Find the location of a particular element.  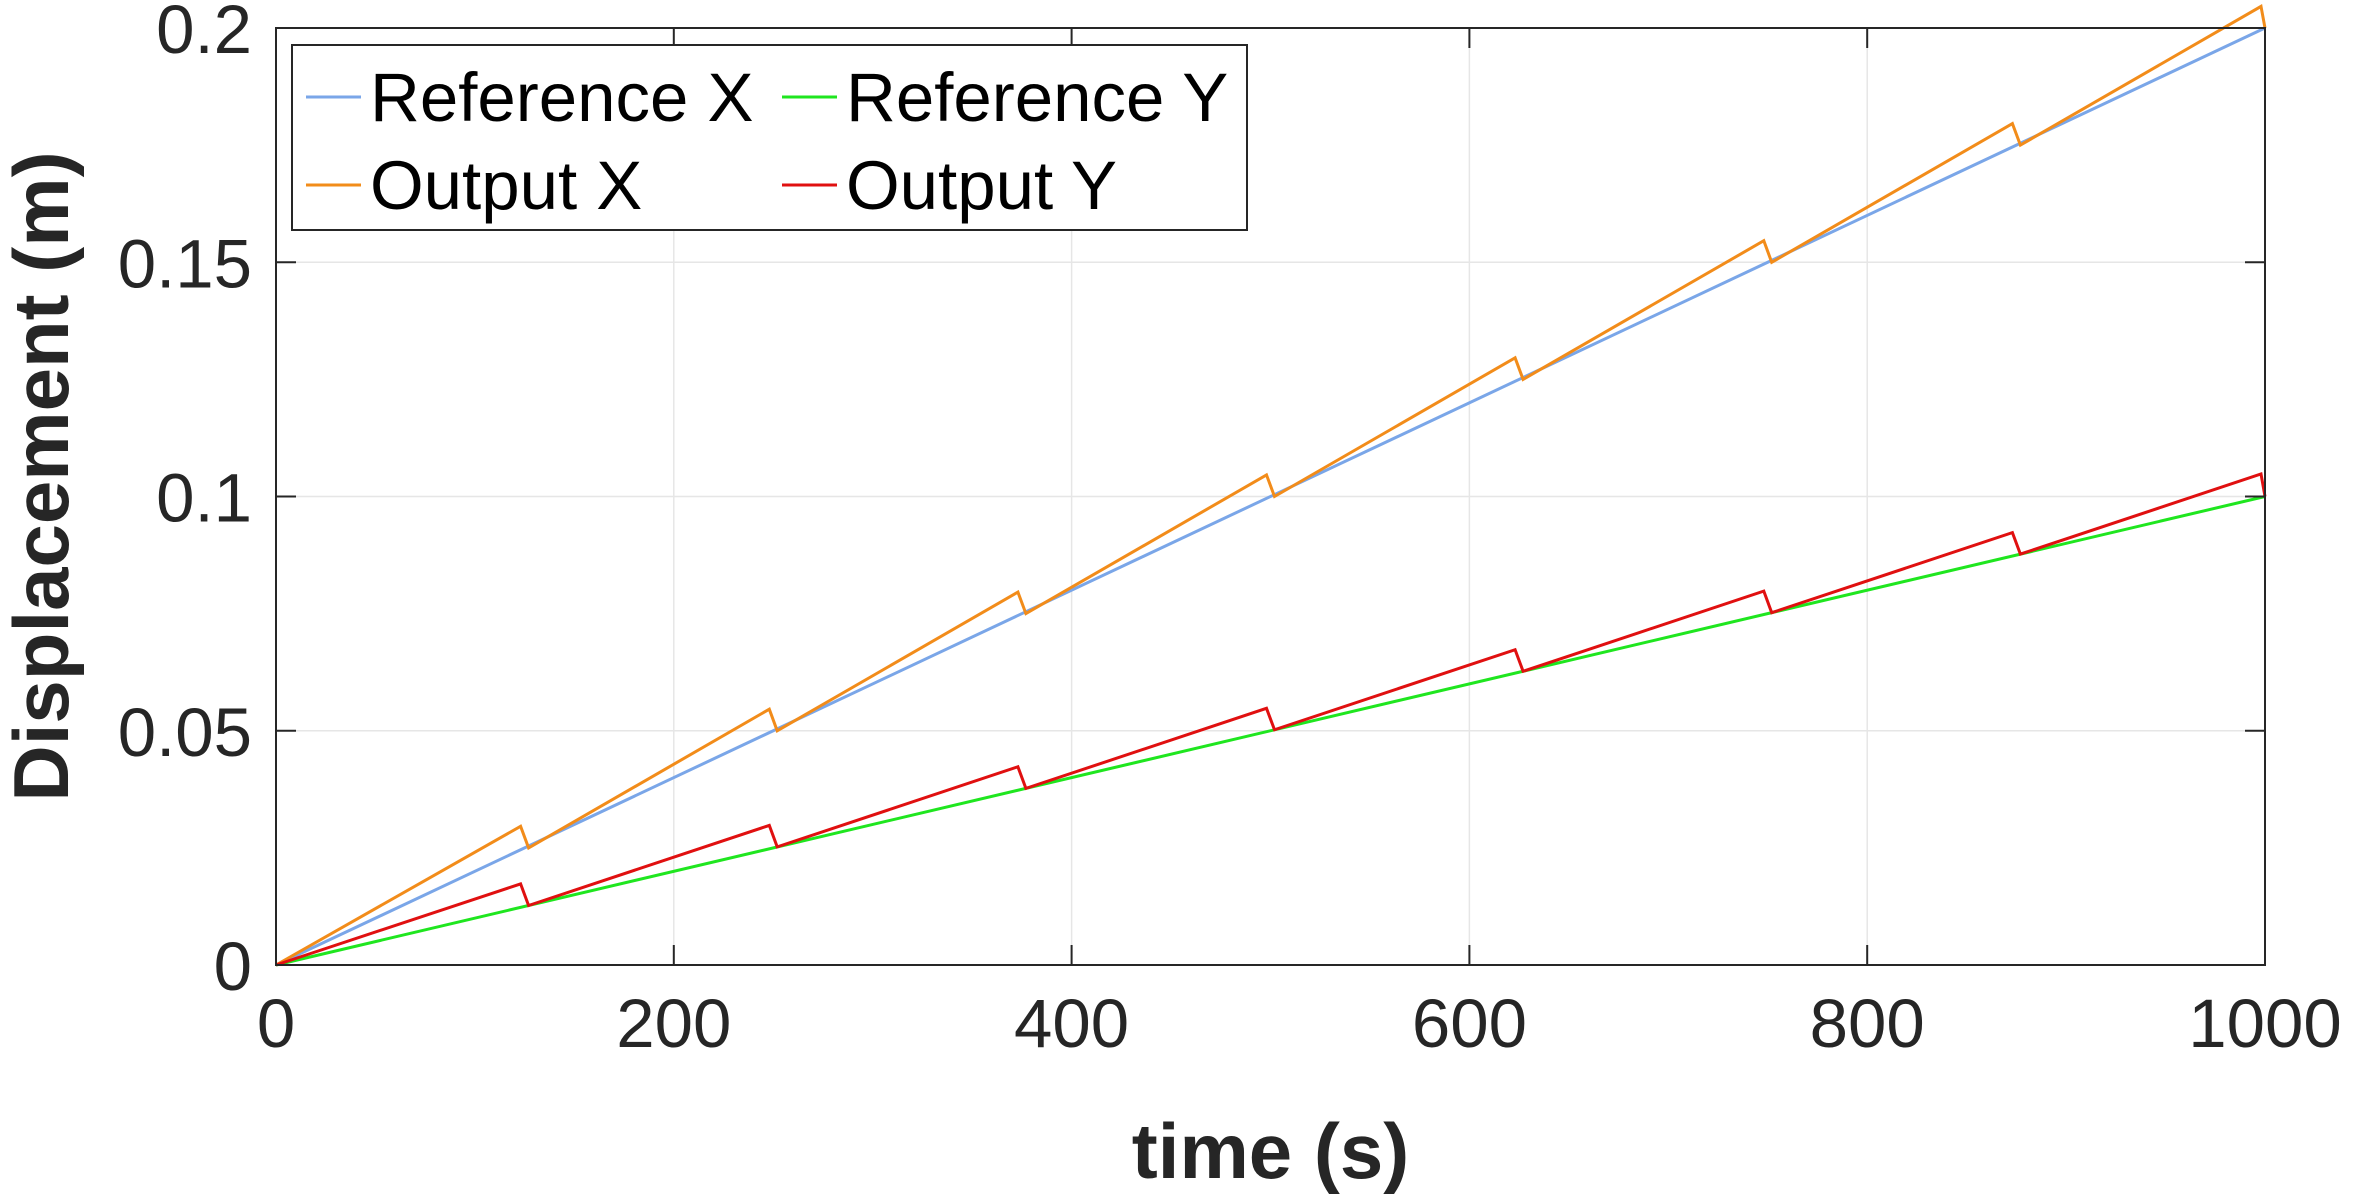

legend-label-output-y: Output Y is located at coordinates (981, 185).